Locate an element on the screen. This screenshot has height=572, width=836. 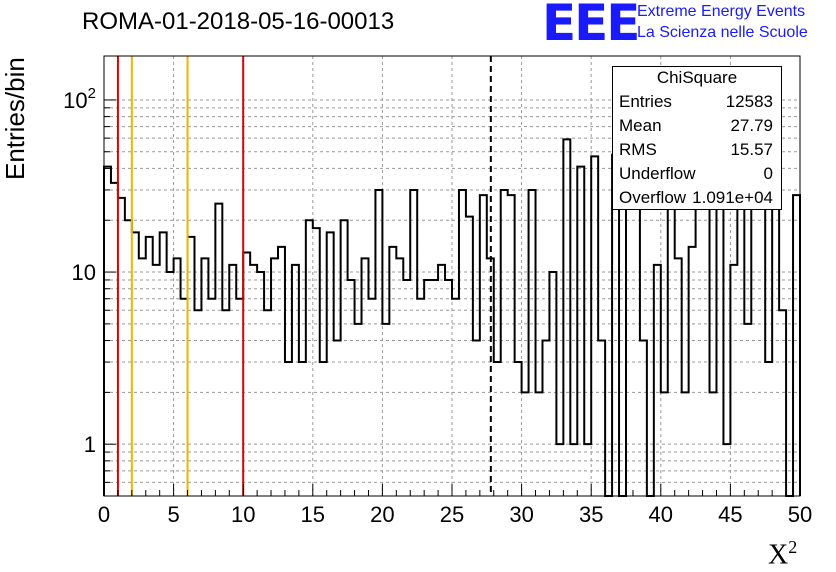
x-tick-label: 30 is located at coordinates (521, 514).